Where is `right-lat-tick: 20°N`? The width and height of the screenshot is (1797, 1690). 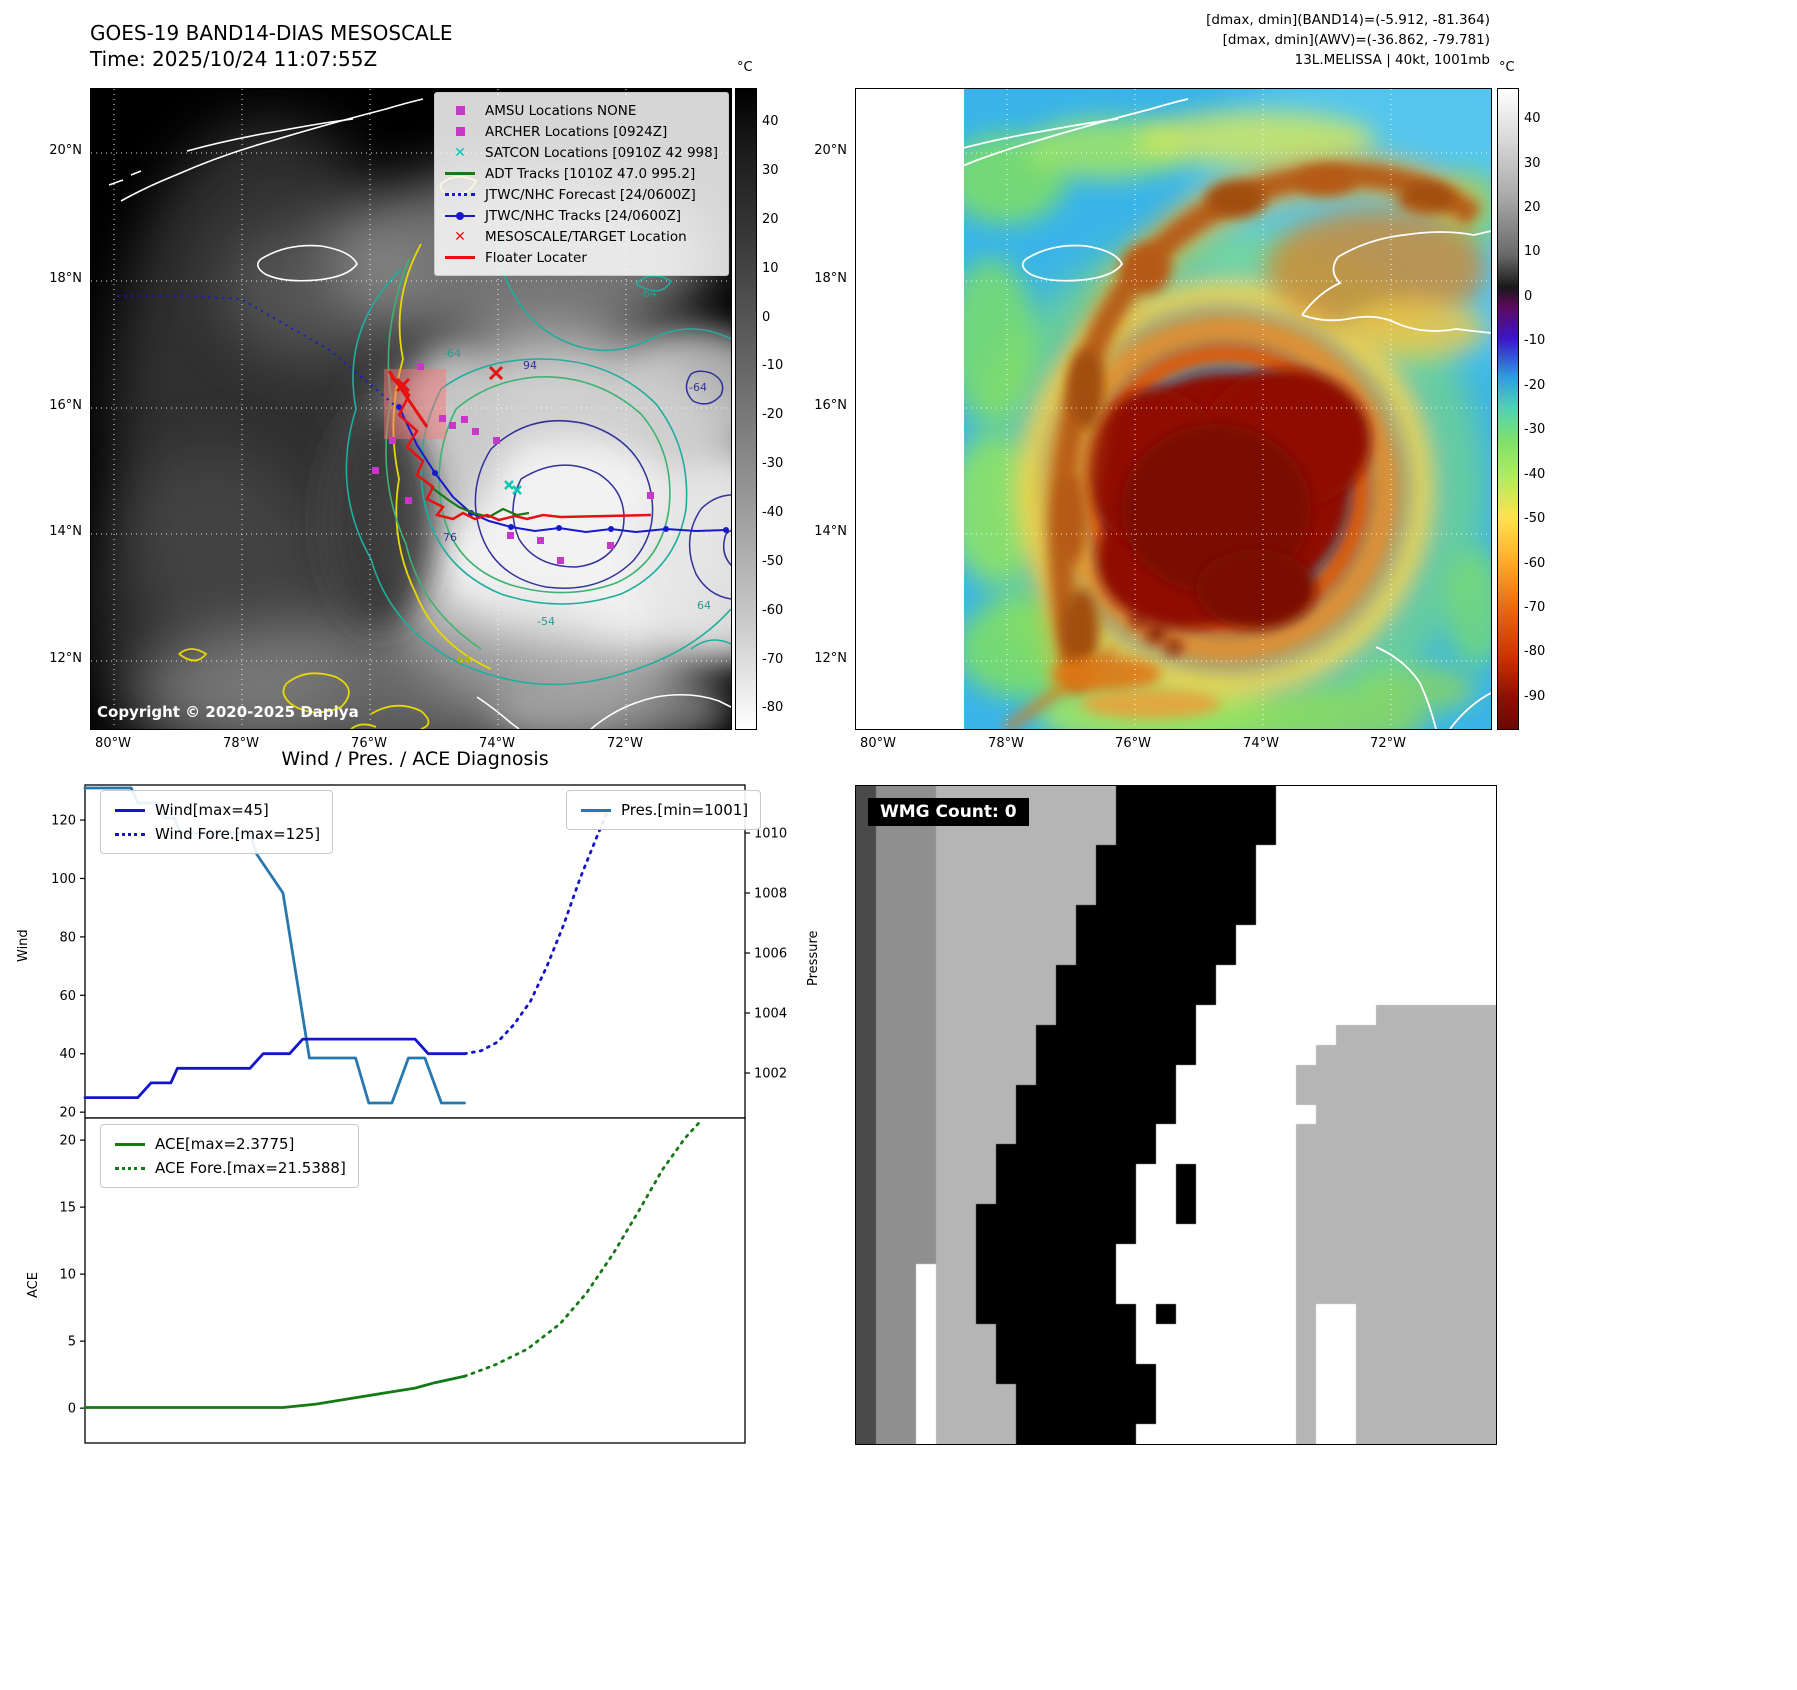
right-lat-tick: 20°N is located at coordinates (830, 150).